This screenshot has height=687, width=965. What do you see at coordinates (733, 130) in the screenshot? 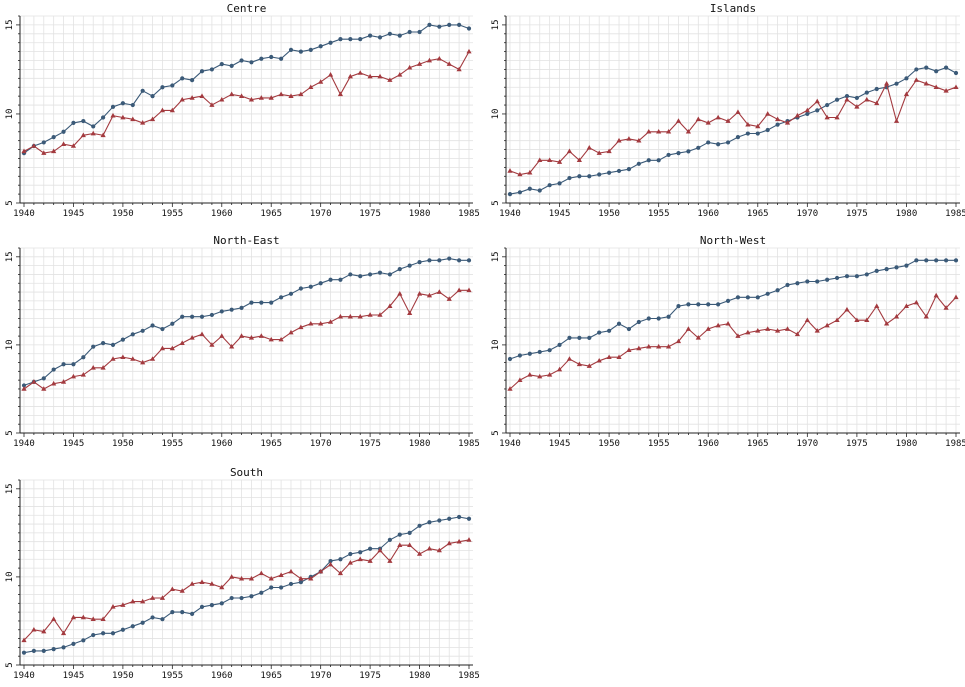
I see `series-line` at bounding box center [733, 130].